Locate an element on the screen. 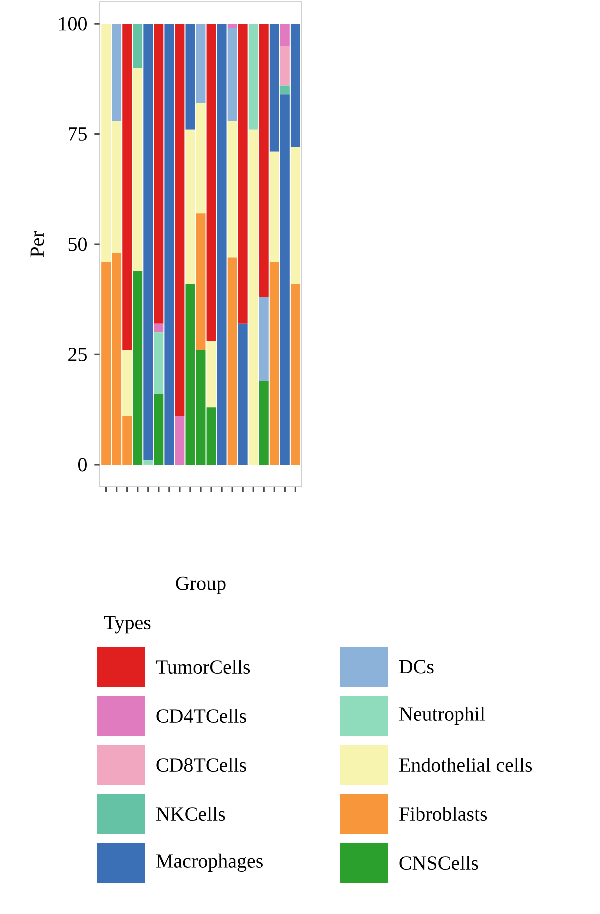 Image resolution: width=600 pixels, height=914 pixels. x-axis-title: Group is located at coordinates (201, 585).